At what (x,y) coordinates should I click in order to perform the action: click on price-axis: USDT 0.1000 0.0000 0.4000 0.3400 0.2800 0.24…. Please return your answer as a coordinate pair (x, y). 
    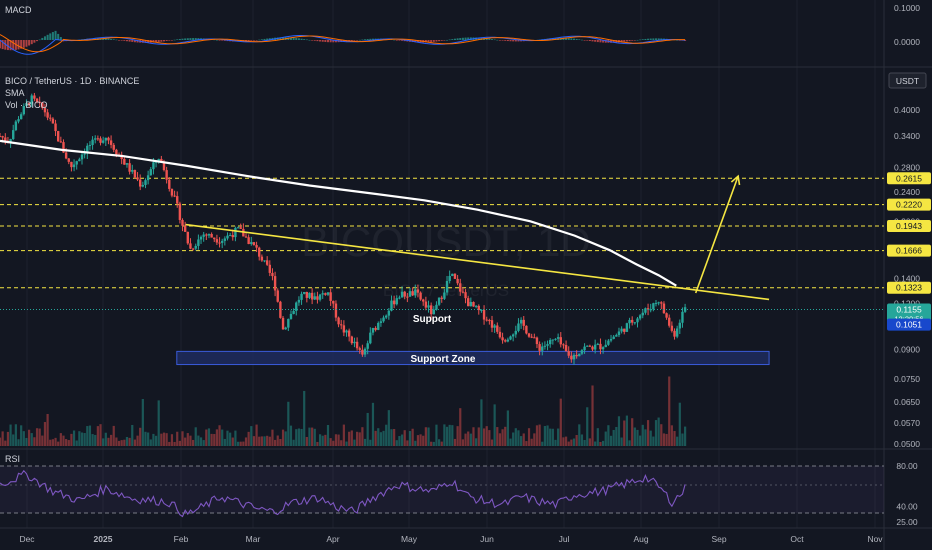
    Looking at the image, I should click on (909, 265).